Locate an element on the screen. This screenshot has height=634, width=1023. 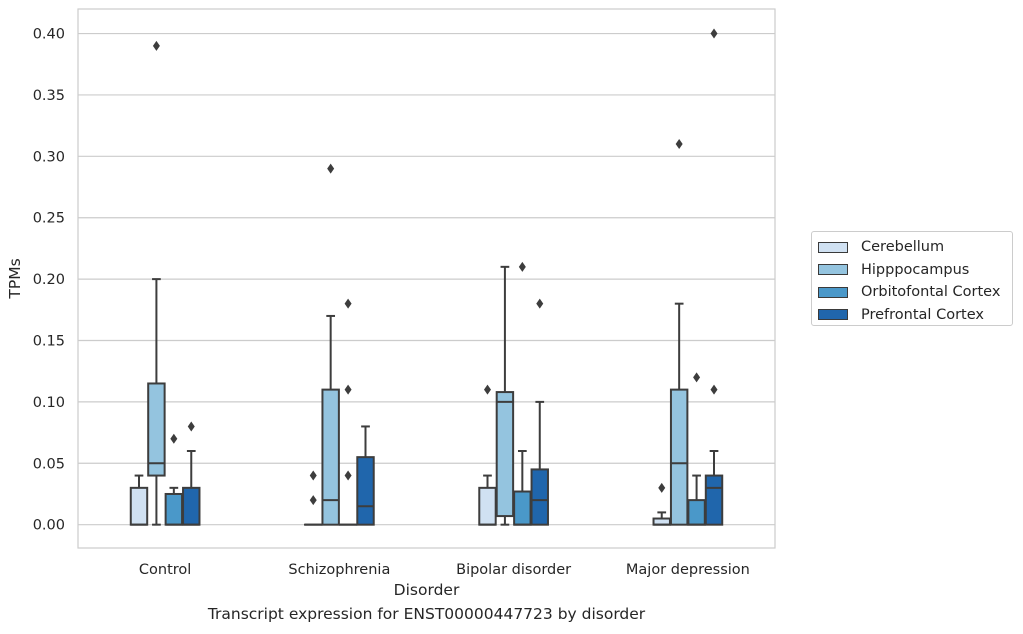
x-tick-label: Schizophrenia is located at coordinates (339, 570).